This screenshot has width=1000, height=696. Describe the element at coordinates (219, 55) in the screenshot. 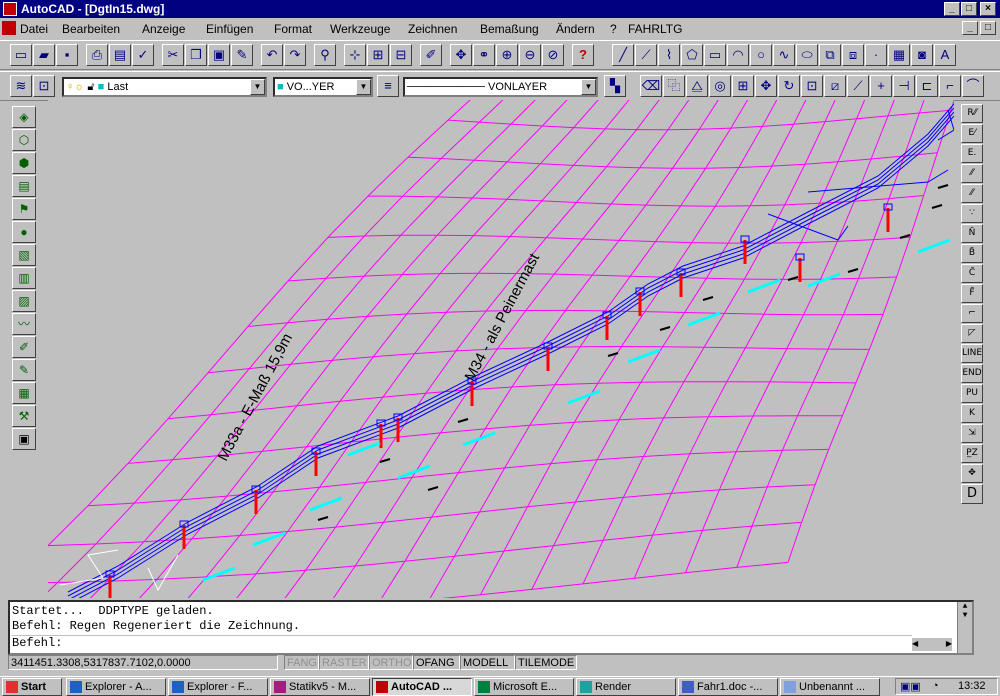

I see `paste-icon: ▣` at that location.